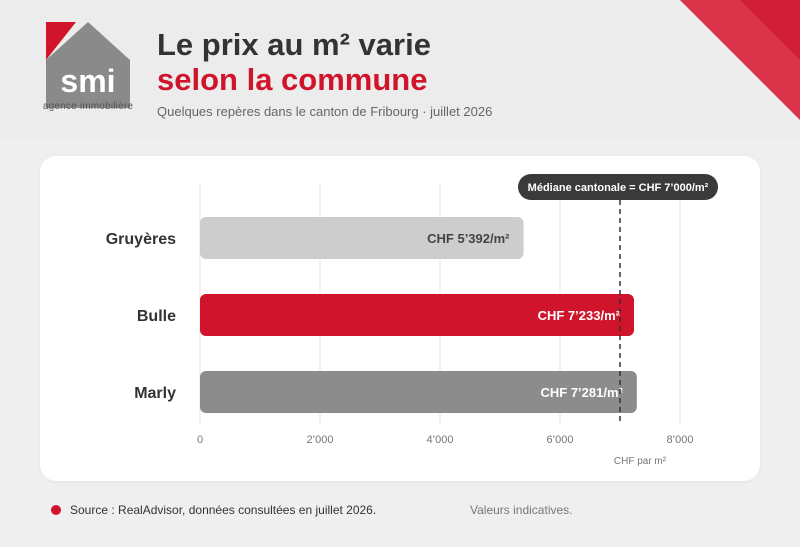 The image size is (800, 547). Describe the element at coordinates (740, 60) in the screenshot. I see `corner-decoration` at that location.